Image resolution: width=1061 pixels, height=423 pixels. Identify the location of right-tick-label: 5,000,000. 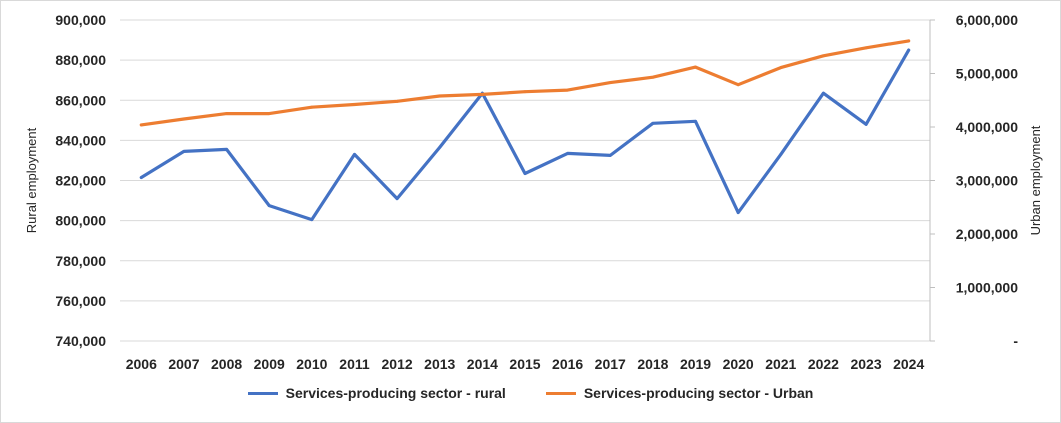
(987, 74).